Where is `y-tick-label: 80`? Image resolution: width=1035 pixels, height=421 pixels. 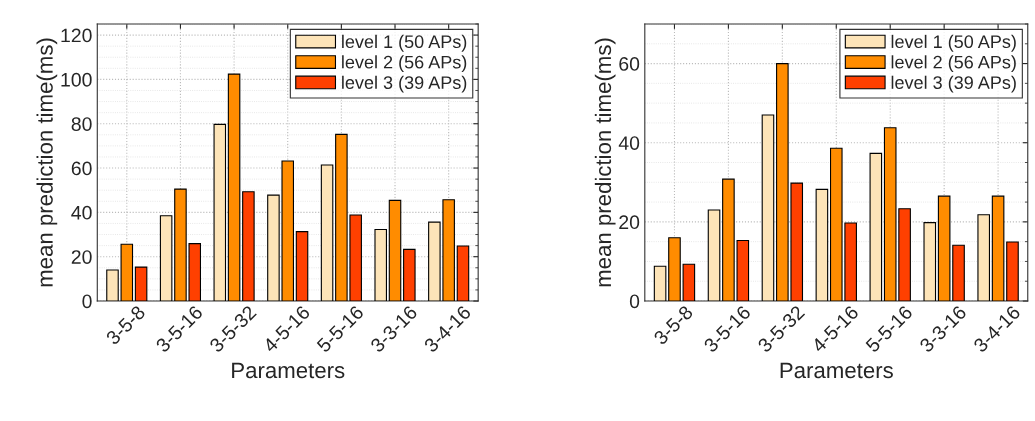
y-tick-label: 80 is located at coordinates (81, 124).